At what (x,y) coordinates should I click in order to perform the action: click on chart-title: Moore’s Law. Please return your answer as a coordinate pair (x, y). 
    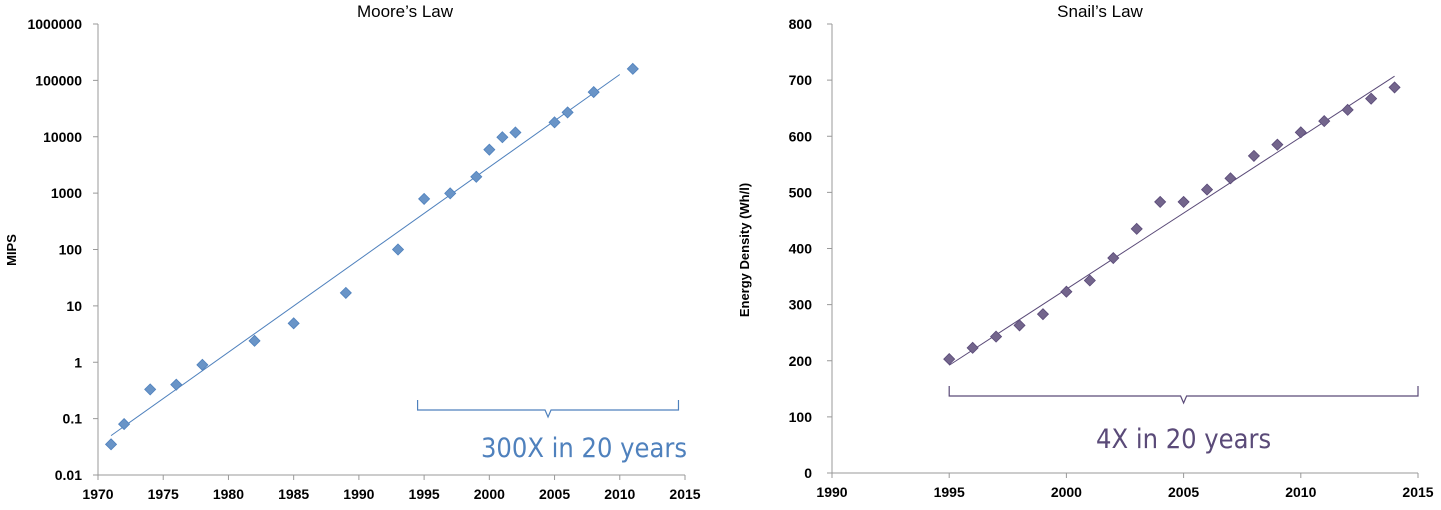
    Looking at the image, I should click on (405, 11).